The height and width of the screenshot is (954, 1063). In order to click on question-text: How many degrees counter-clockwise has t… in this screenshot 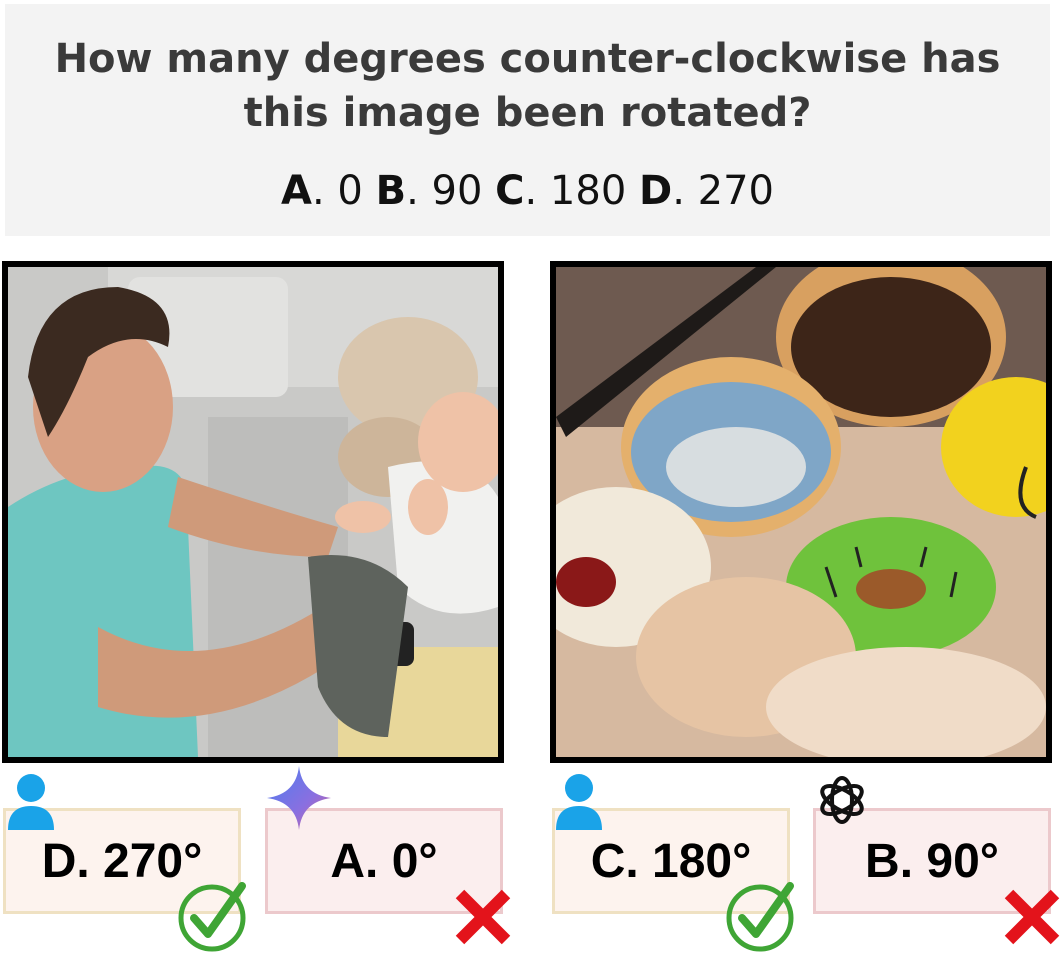, I will do `click(527, 86)`.